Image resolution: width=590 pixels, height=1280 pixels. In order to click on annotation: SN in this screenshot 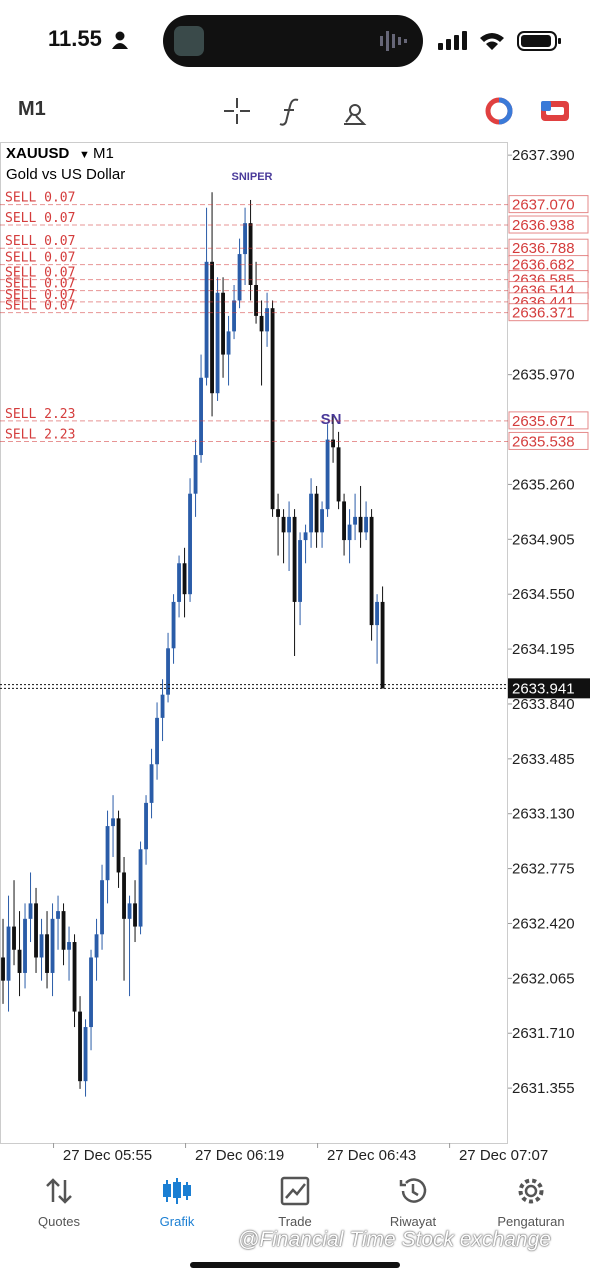, I will do `click(331, 419)`.